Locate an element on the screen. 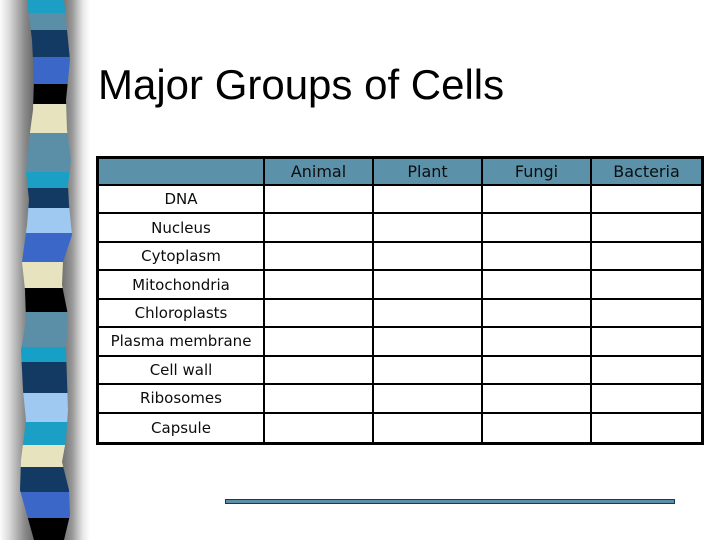 The height and width of the screenshot is (540, 720). row-label-mitochondria: Mitochondria is located at coordinates (182, 285).